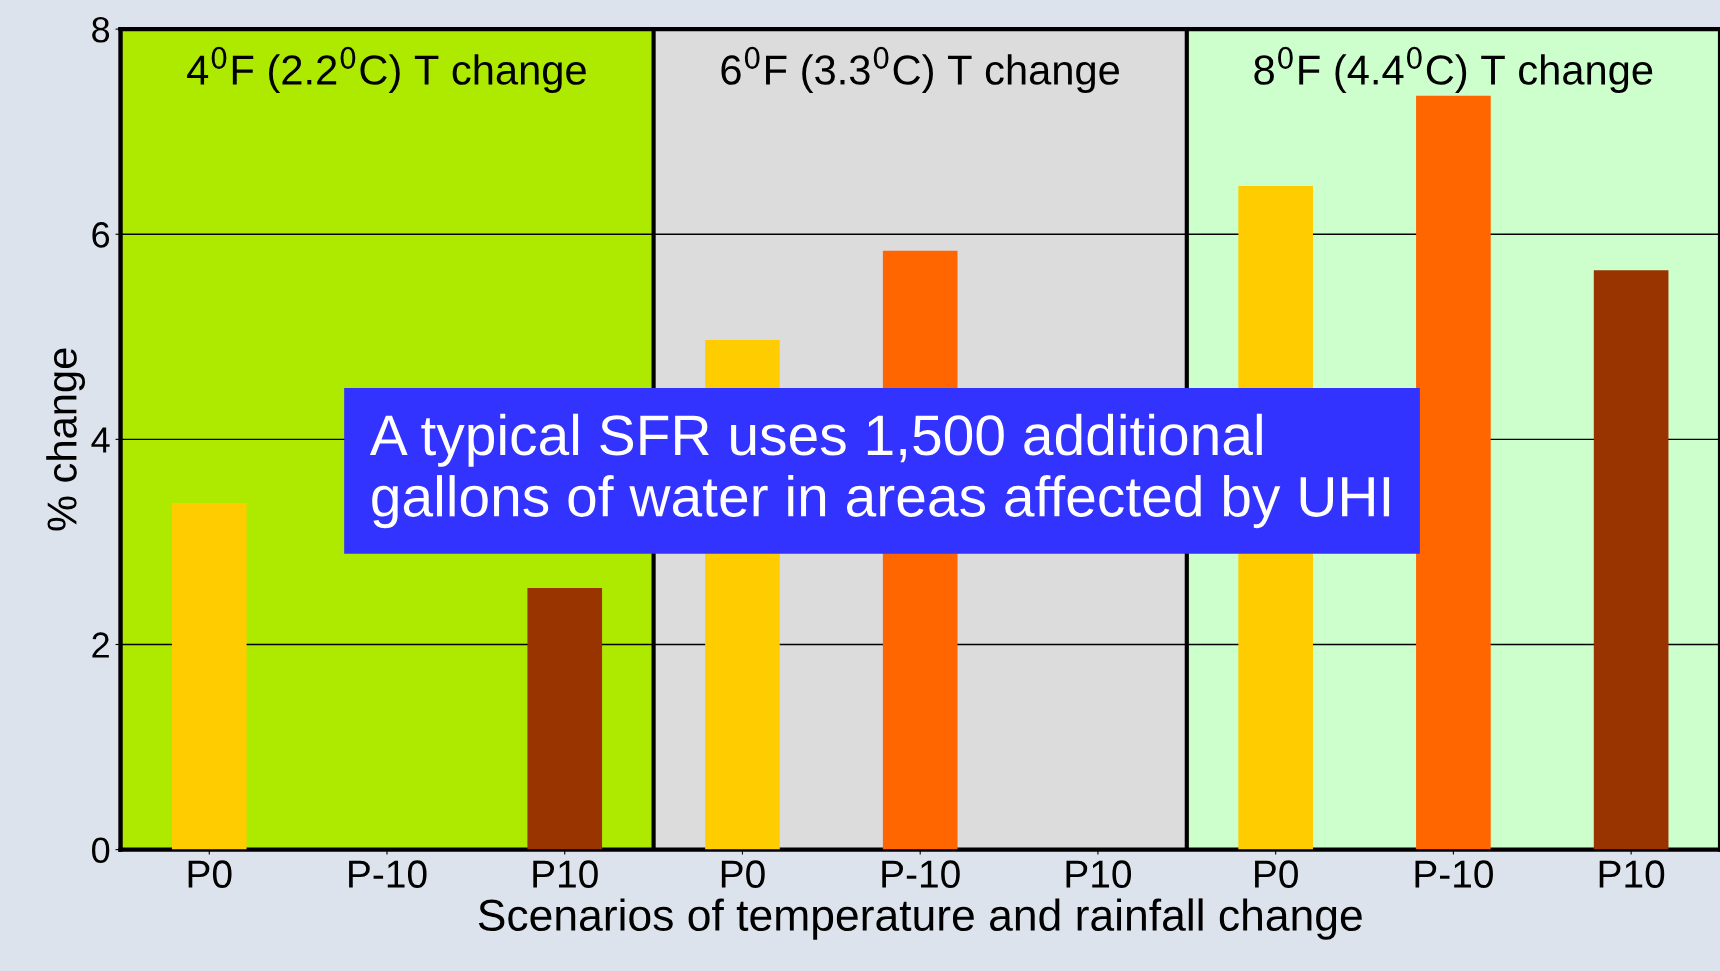 Image resolution: width=1720 pixels, height=971 pixels. I want to click on y-tick-label: 6, so click(101, 235).